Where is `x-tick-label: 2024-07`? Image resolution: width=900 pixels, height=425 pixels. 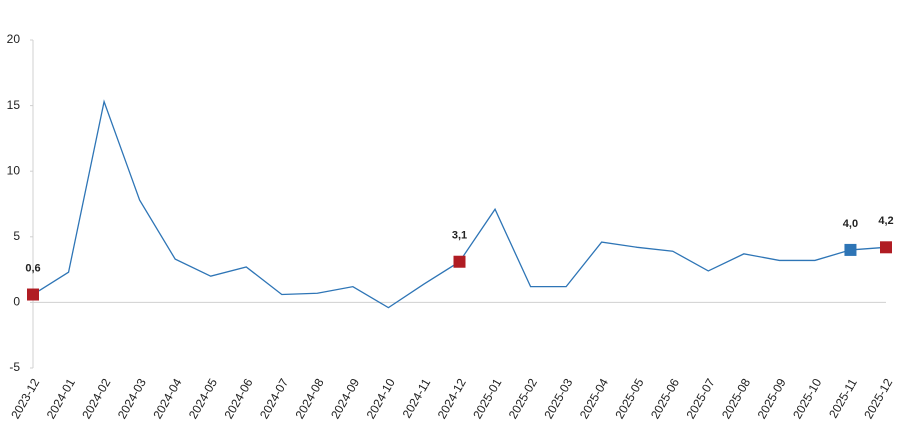
x-tick-label: 2024-07 is located at coordinates (274, 398).